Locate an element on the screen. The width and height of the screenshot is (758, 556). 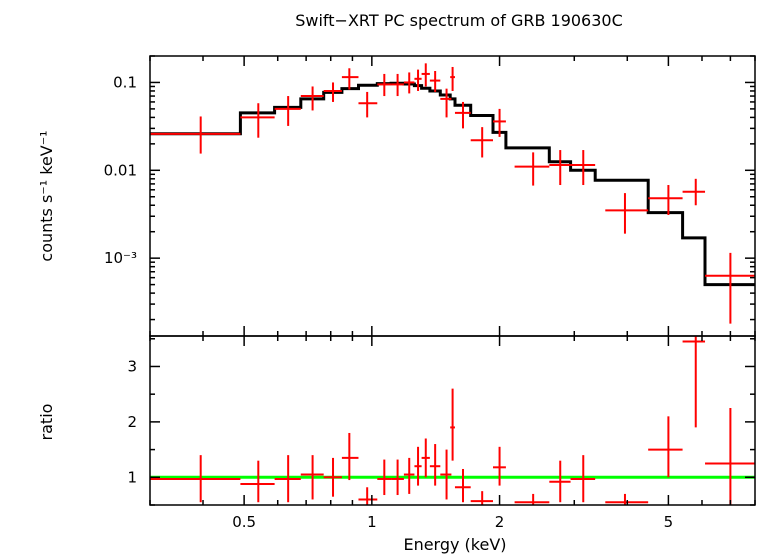
x-tick-labels: 0.5 1 2 5 is located at coordinates (452, 522).